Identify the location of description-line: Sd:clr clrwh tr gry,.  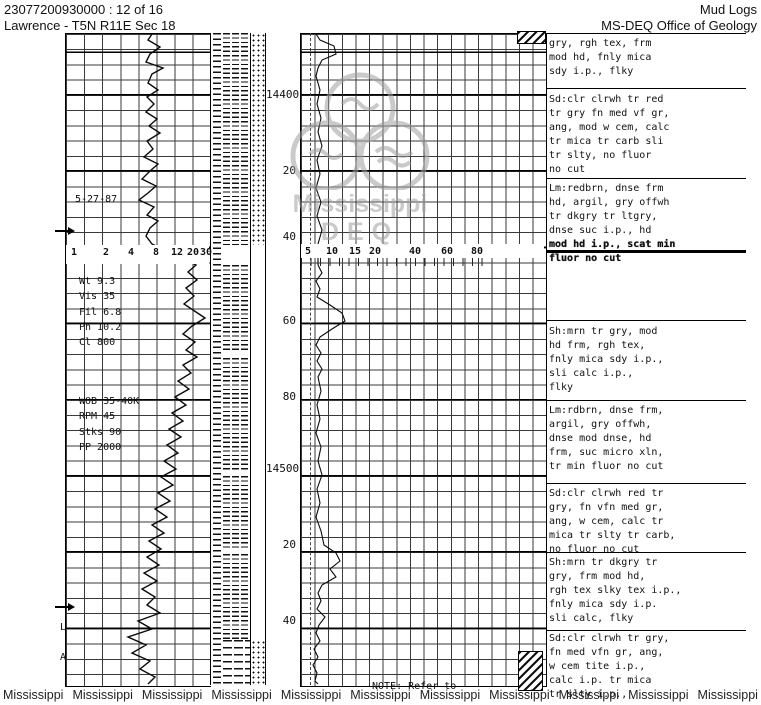
(609, 638).